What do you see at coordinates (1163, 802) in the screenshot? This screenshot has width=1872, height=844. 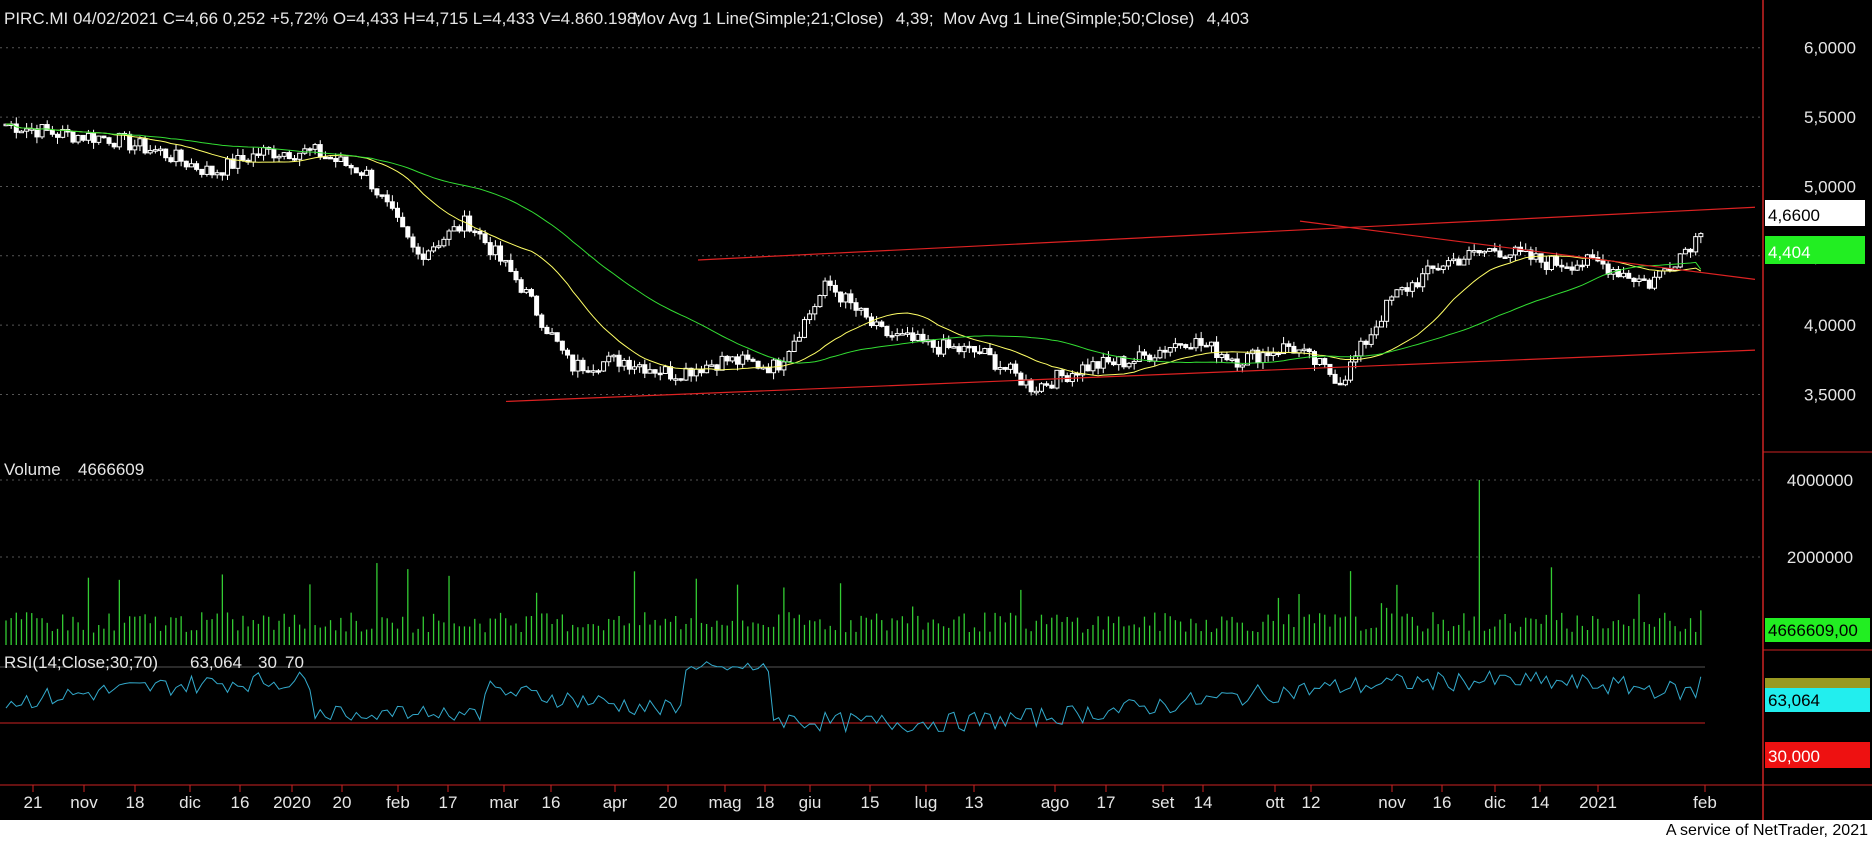 I see `date-tick-label: set` at bounding box center [1163, 802].